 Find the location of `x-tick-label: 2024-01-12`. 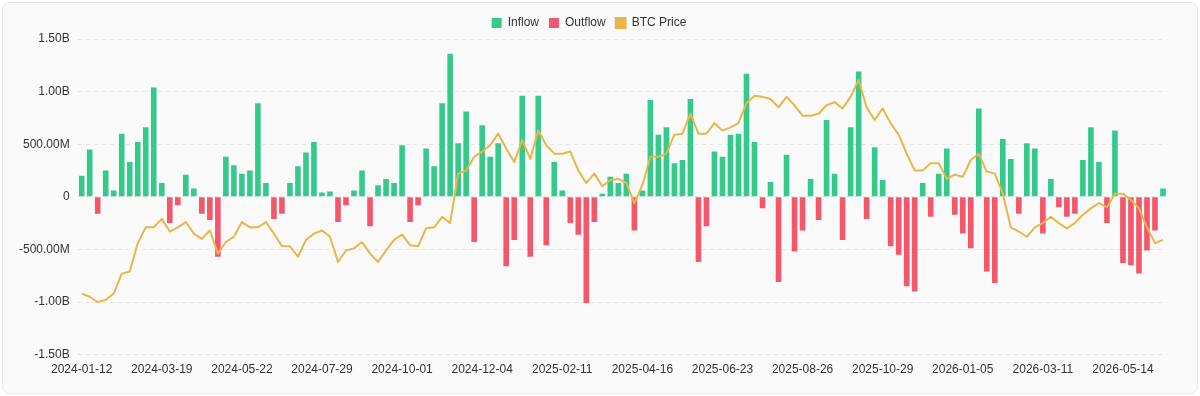

x-tick-label: 2024-01-12 is located at coordinates (82, 369).